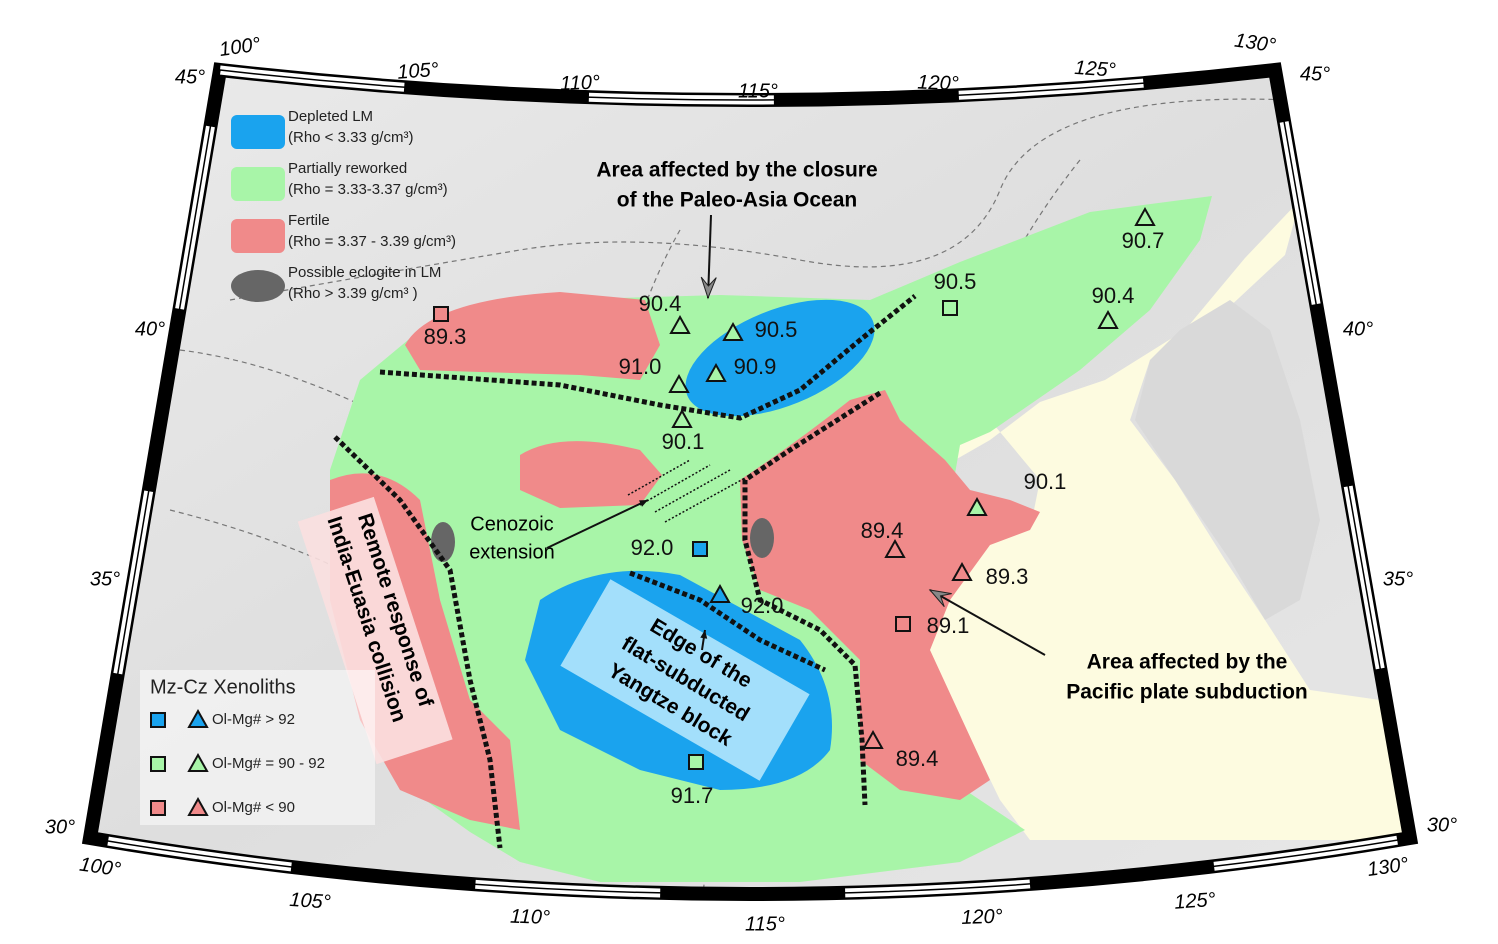 This screenshot has width=1498, height=944. What do you see at coordinates (917, 758) in the screenshot?
I see `xenolith-label: 89.4` at bounding box center [917, 758].